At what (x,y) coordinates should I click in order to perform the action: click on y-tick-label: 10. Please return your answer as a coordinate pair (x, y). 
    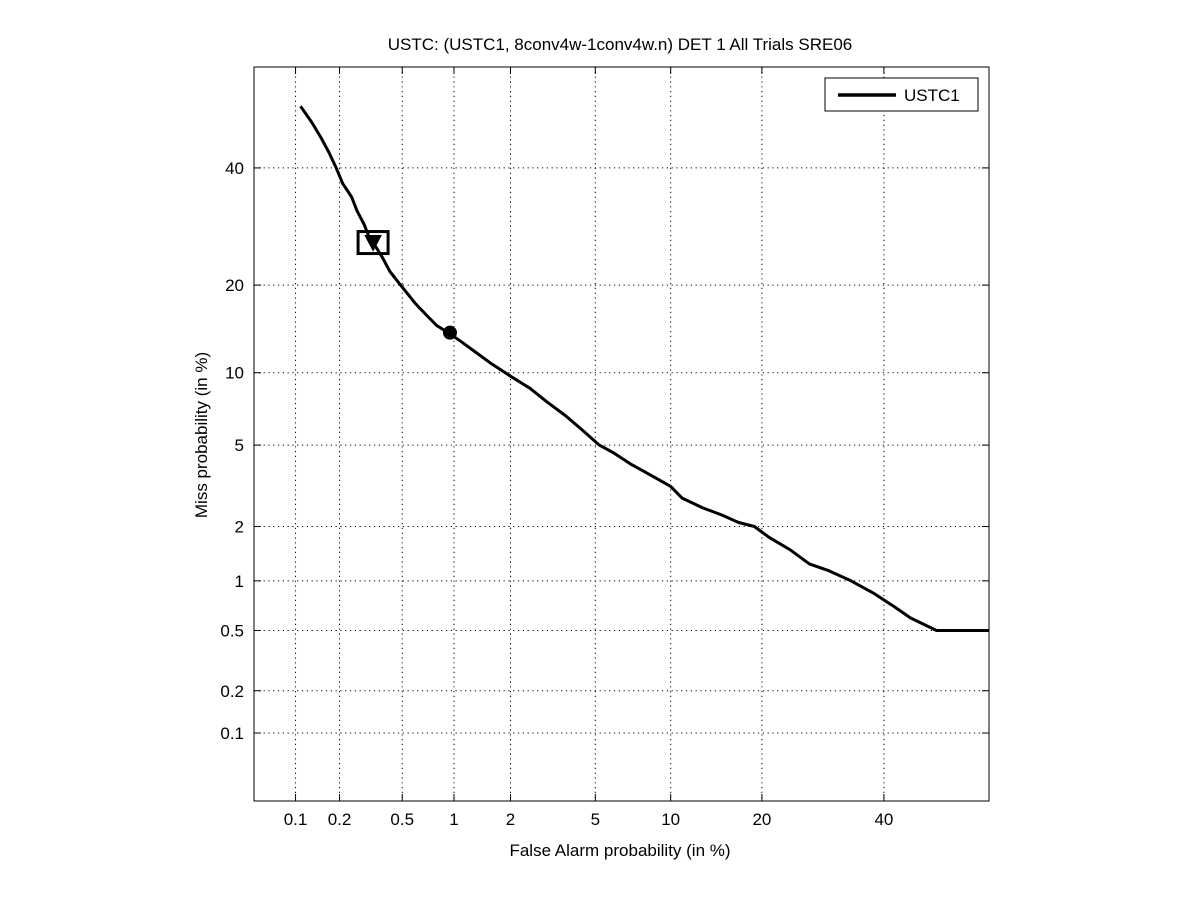
    Looking at the image, I should click on (234, 373).